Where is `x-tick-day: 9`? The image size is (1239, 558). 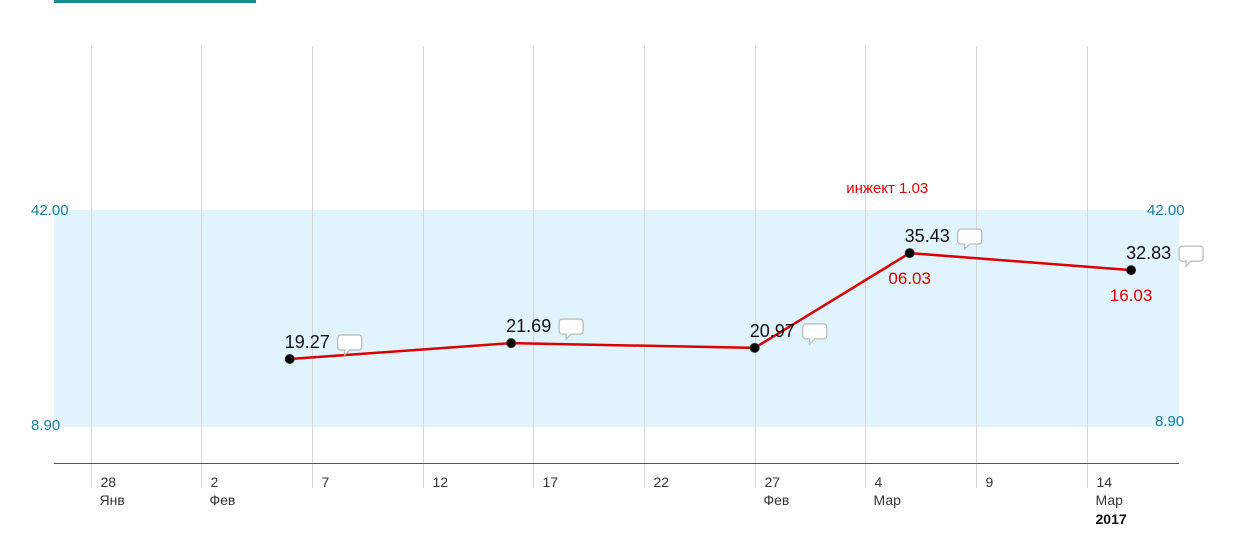
x-tick-day: 9 is located at coordinates (990, 482).